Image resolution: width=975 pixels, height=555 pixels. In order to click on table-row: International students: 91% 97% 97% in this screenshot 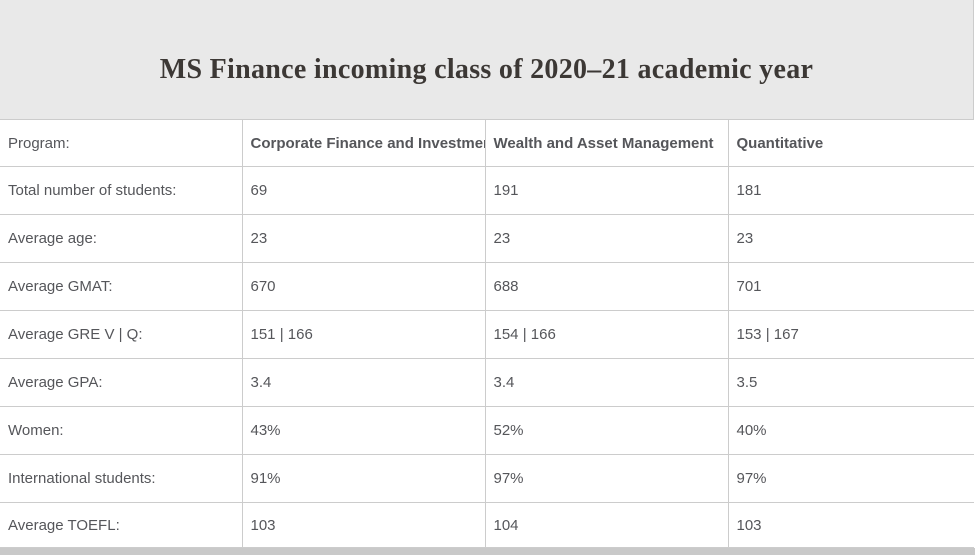, I will do `click(487, 478)`.